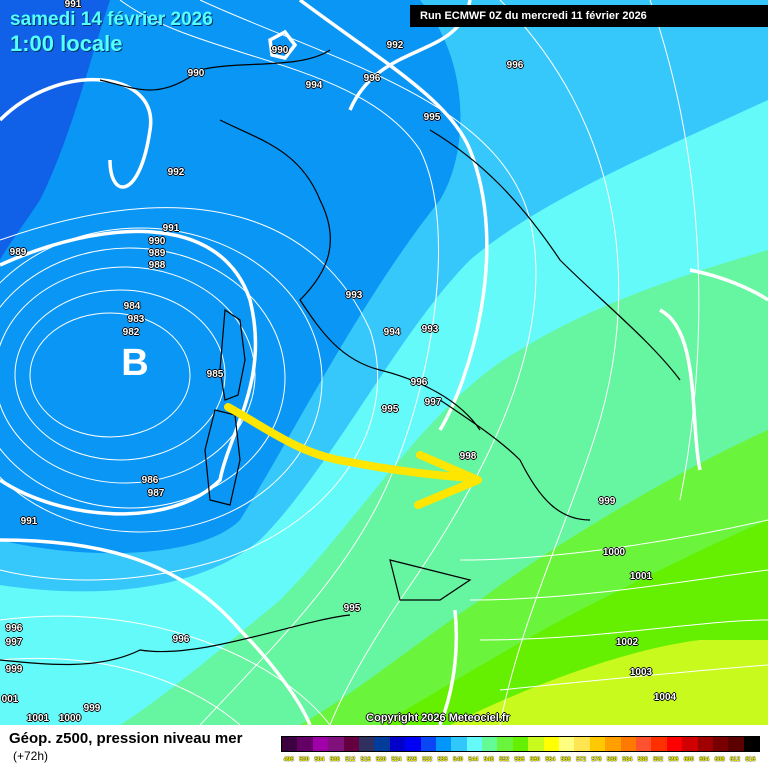  What do you see at coordinates (381, 760) in the screenshot?
I see `scale-label: 520` at bounding box center [381, 760].